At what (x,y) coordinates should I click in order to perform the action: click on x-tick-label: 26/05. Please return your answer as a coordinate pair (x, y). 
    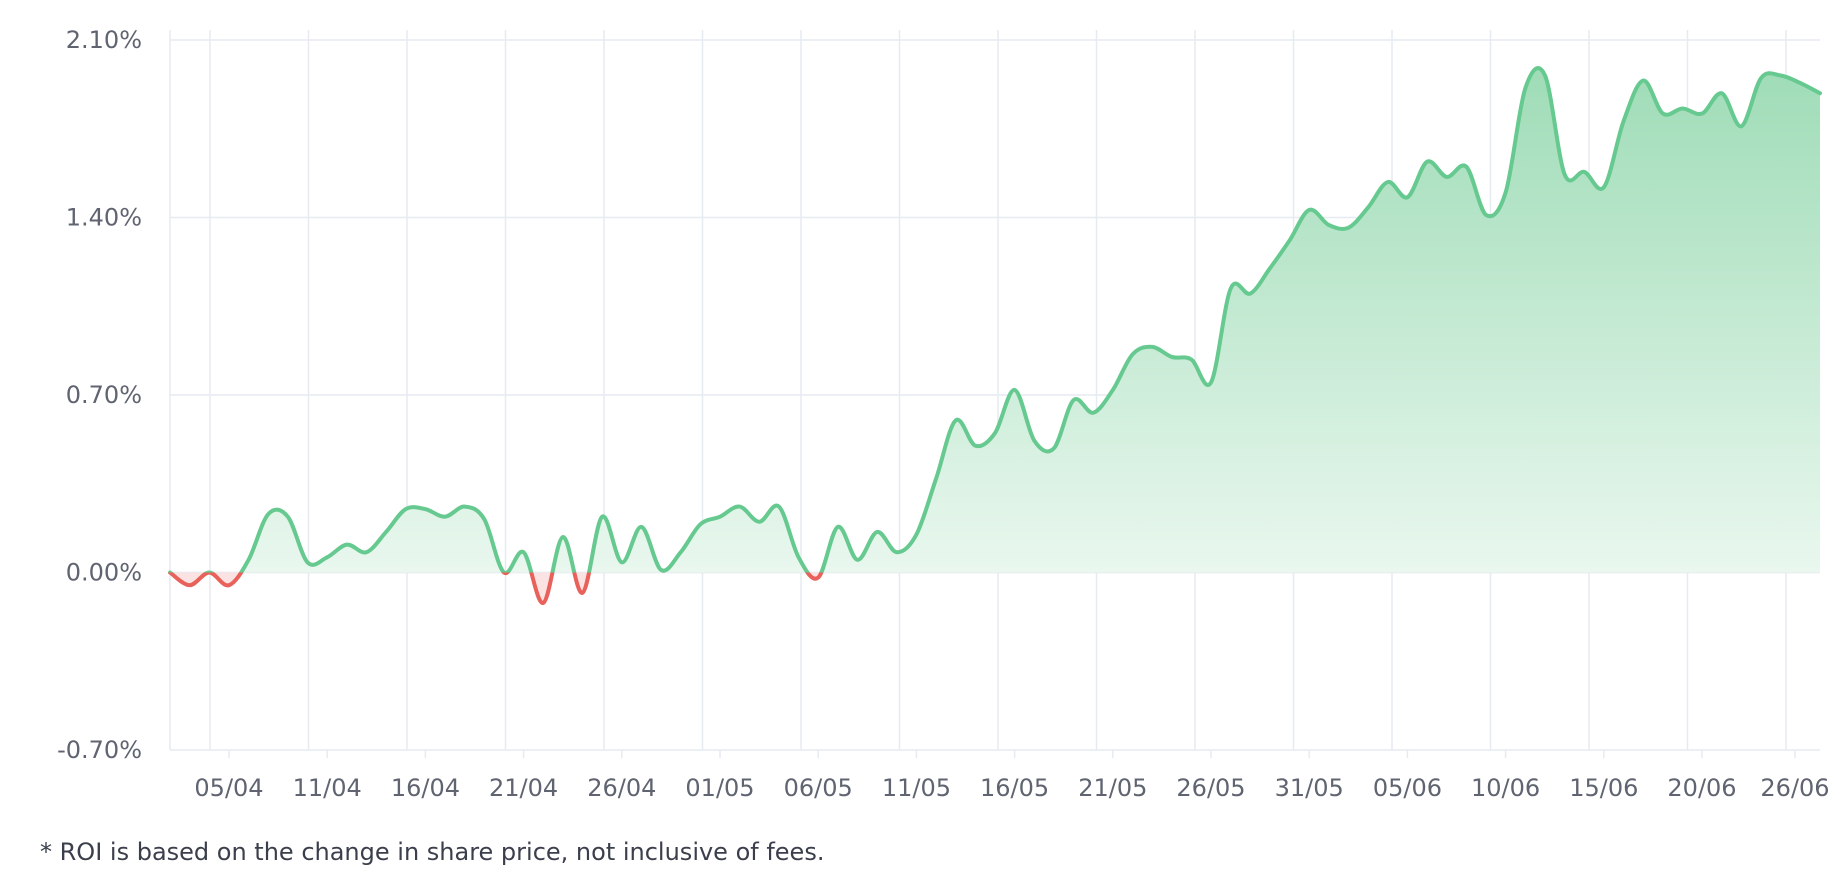
    Looking at the image, I should click on (1210, 788).